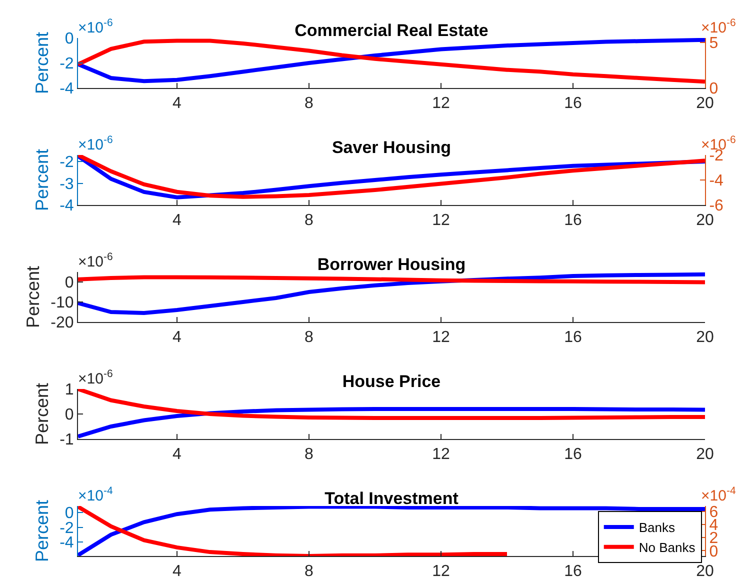  I want to click on y2-tick-label: -4, so click(716, 181).